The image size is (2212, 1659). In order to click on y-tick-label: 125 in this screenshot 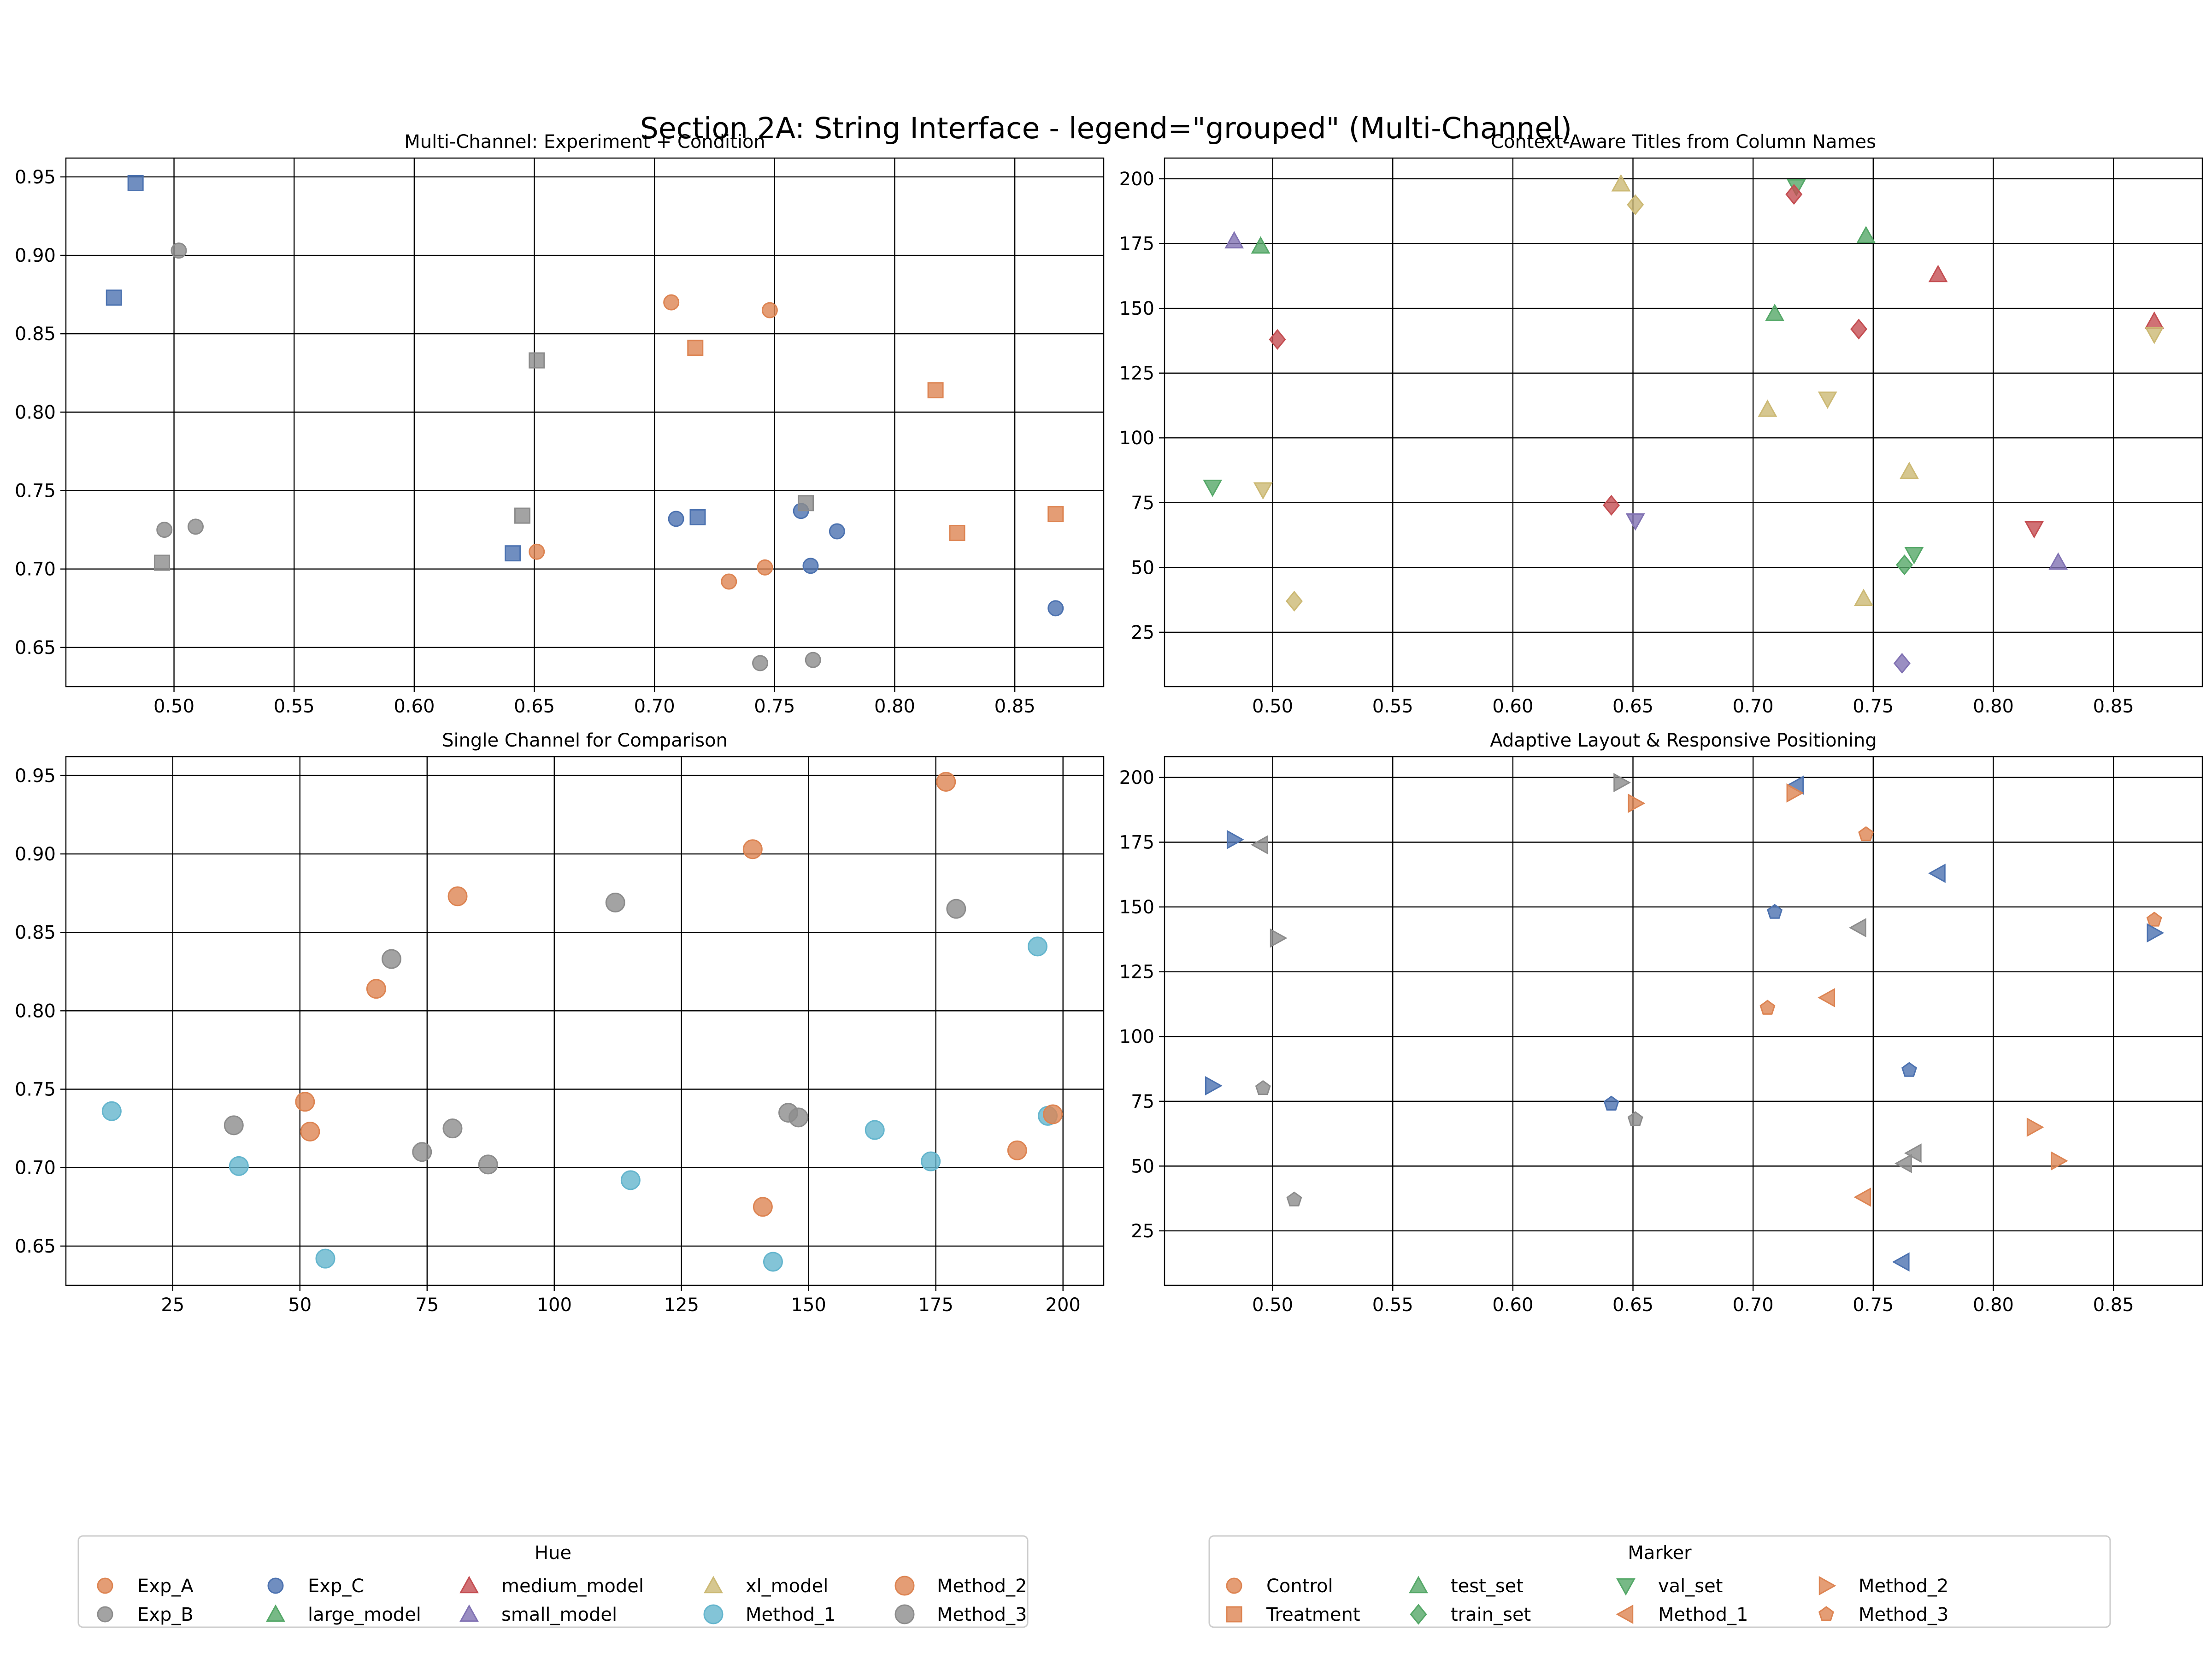, I will do `click(1136, 373)`.